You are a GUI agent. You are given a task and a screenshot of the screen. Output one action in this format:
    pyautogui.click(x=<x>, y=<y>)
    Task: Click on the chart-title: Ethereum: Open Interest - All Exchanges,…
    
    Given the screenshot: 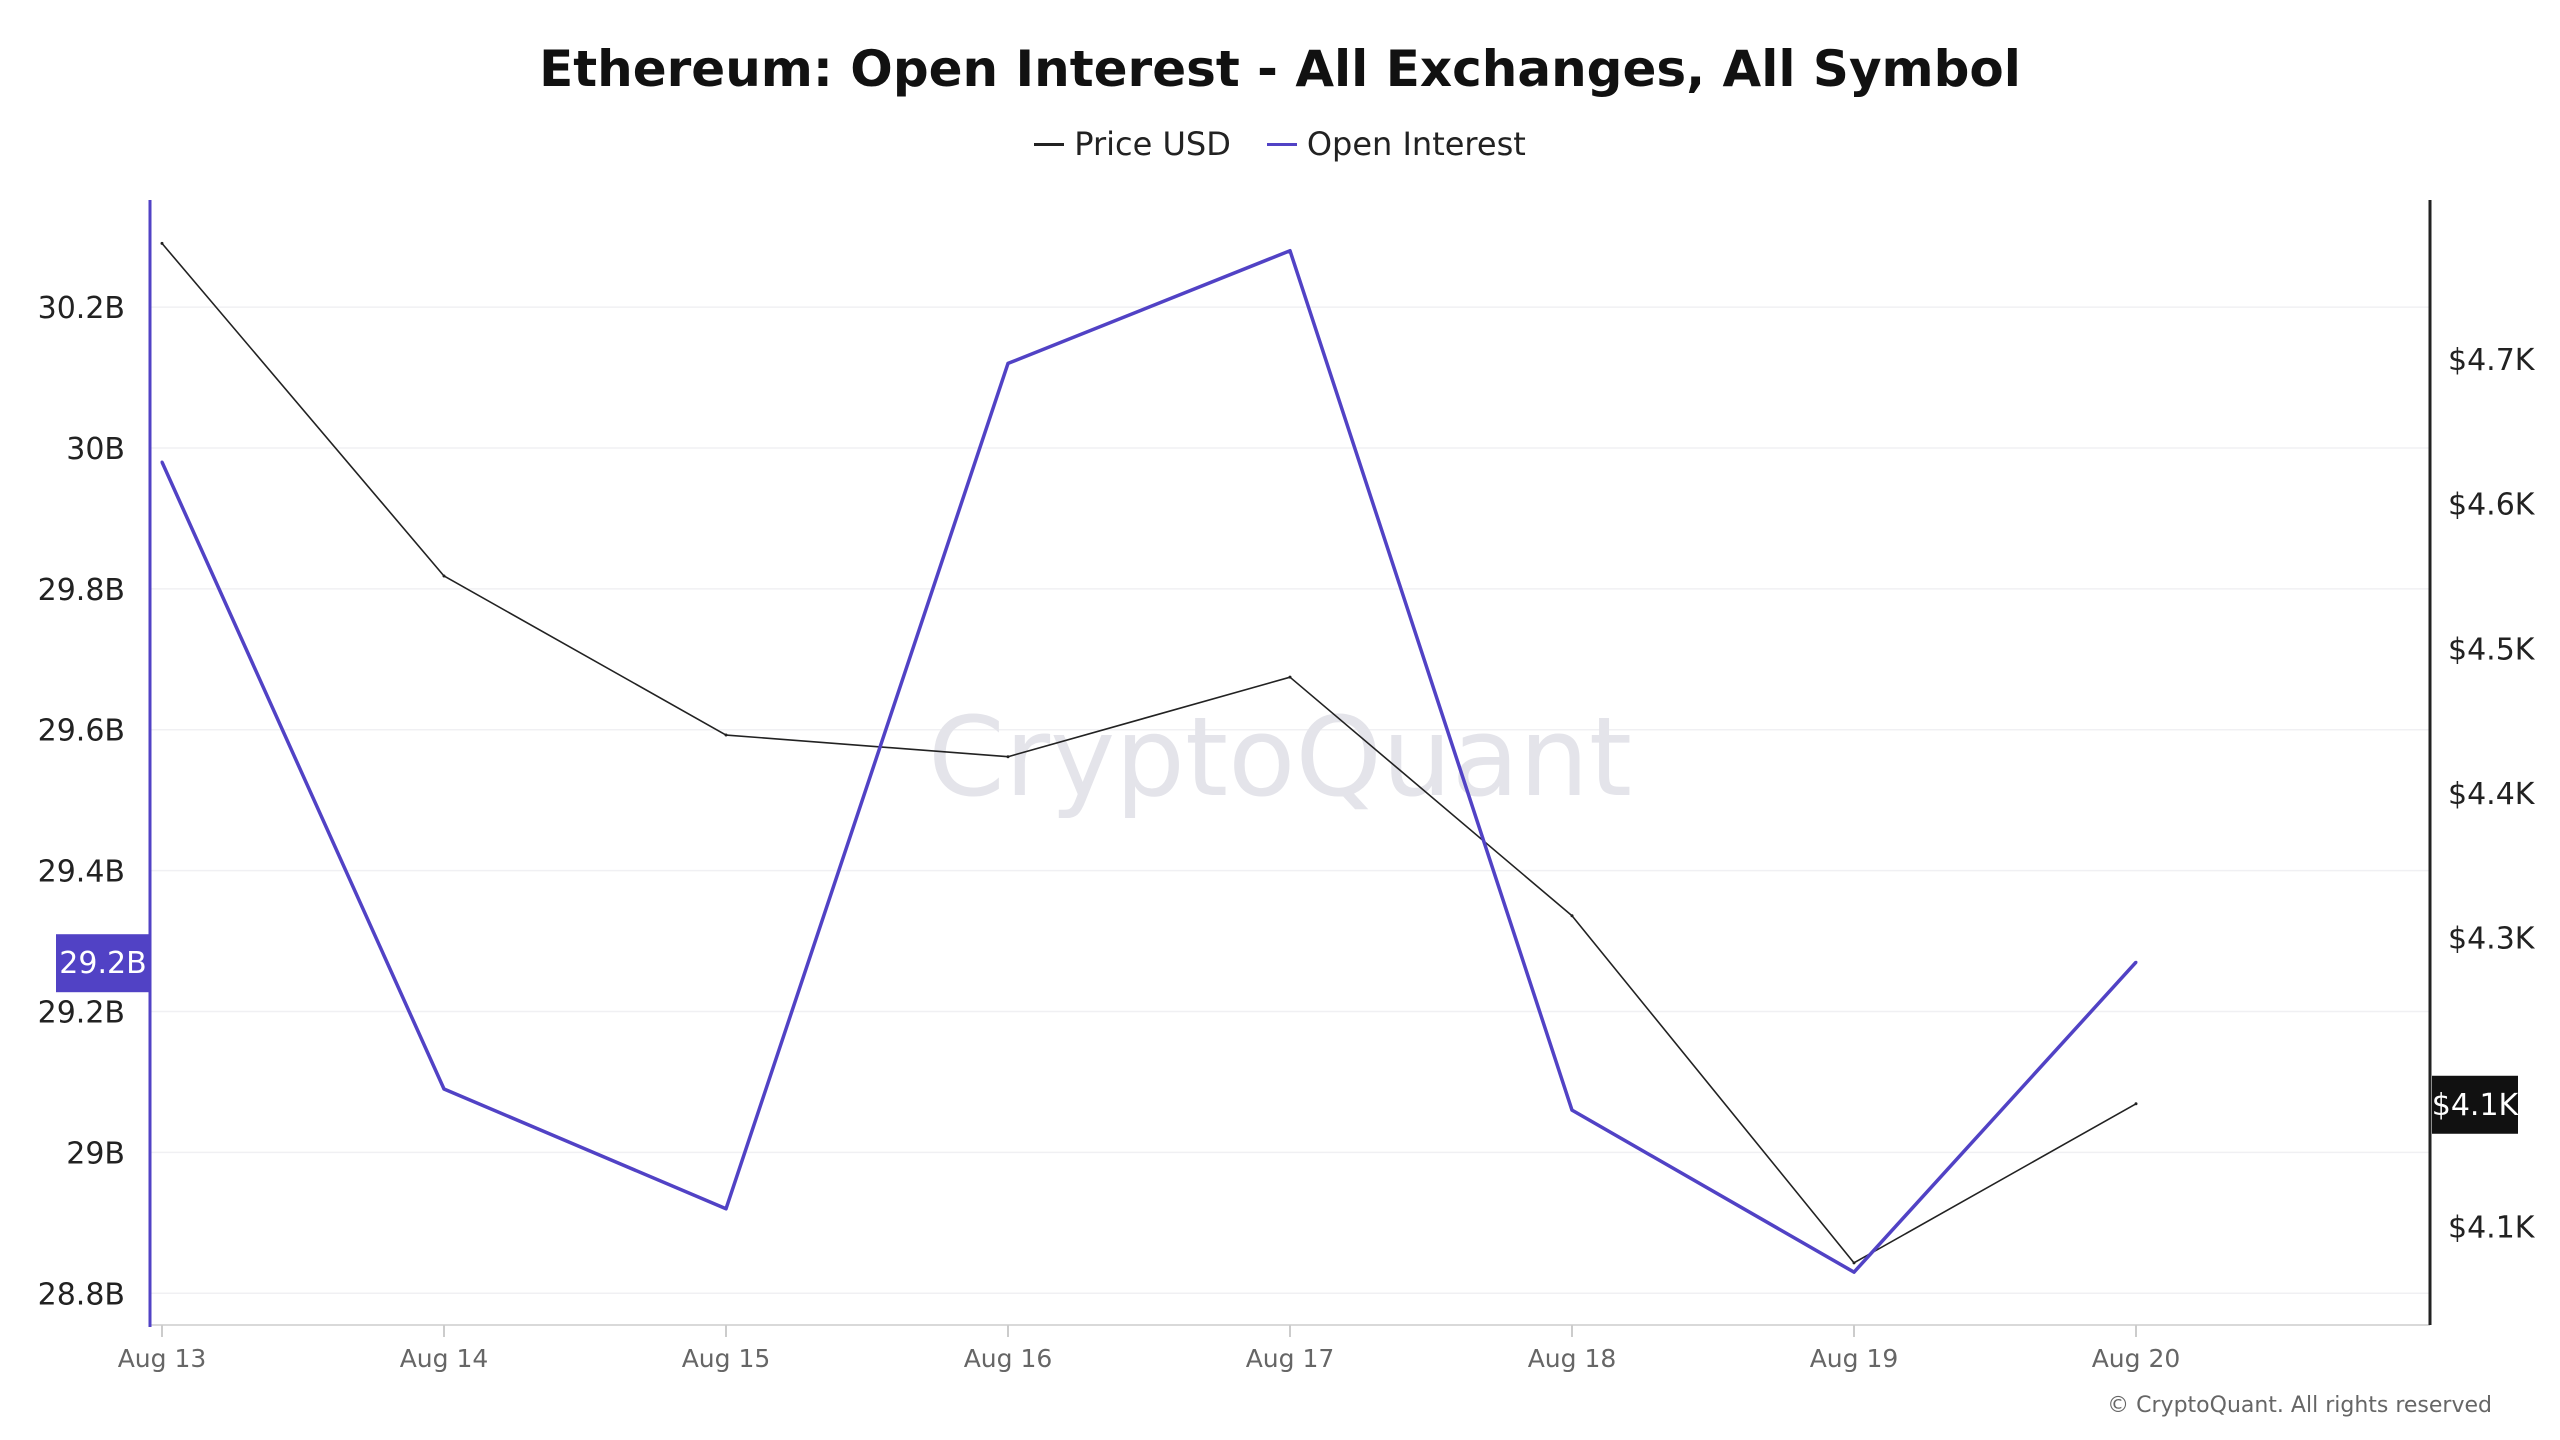 What is the action you would take?
    pyautogui.click(x=1280, y=69)
    